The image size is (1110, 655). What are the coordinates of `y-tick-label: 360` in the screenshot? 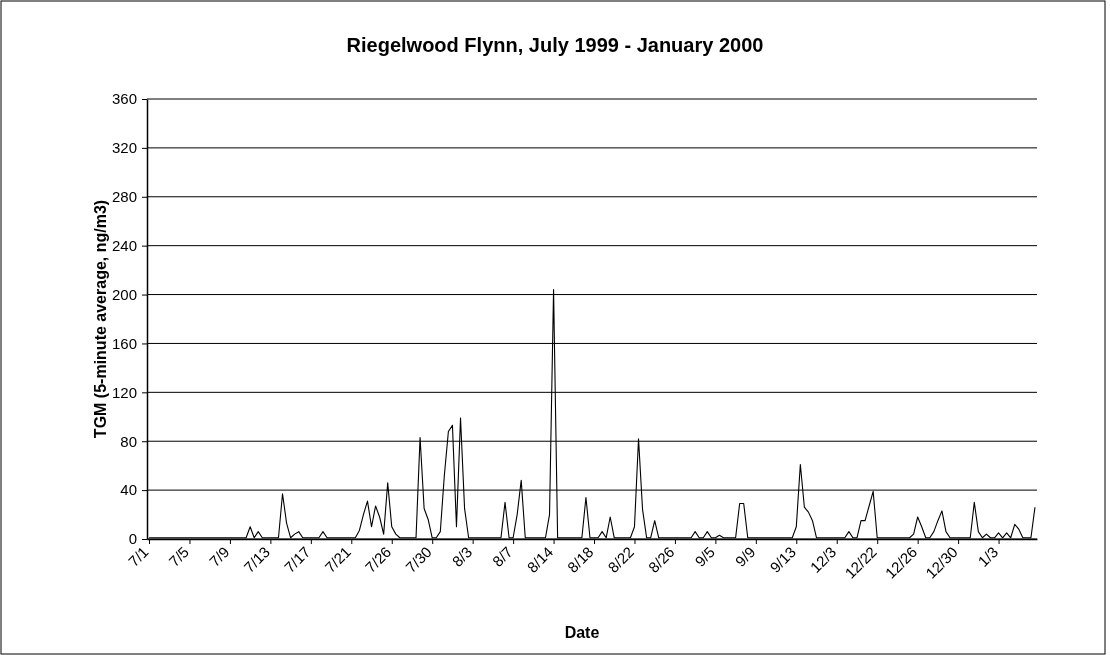 It's located at (124, 99).